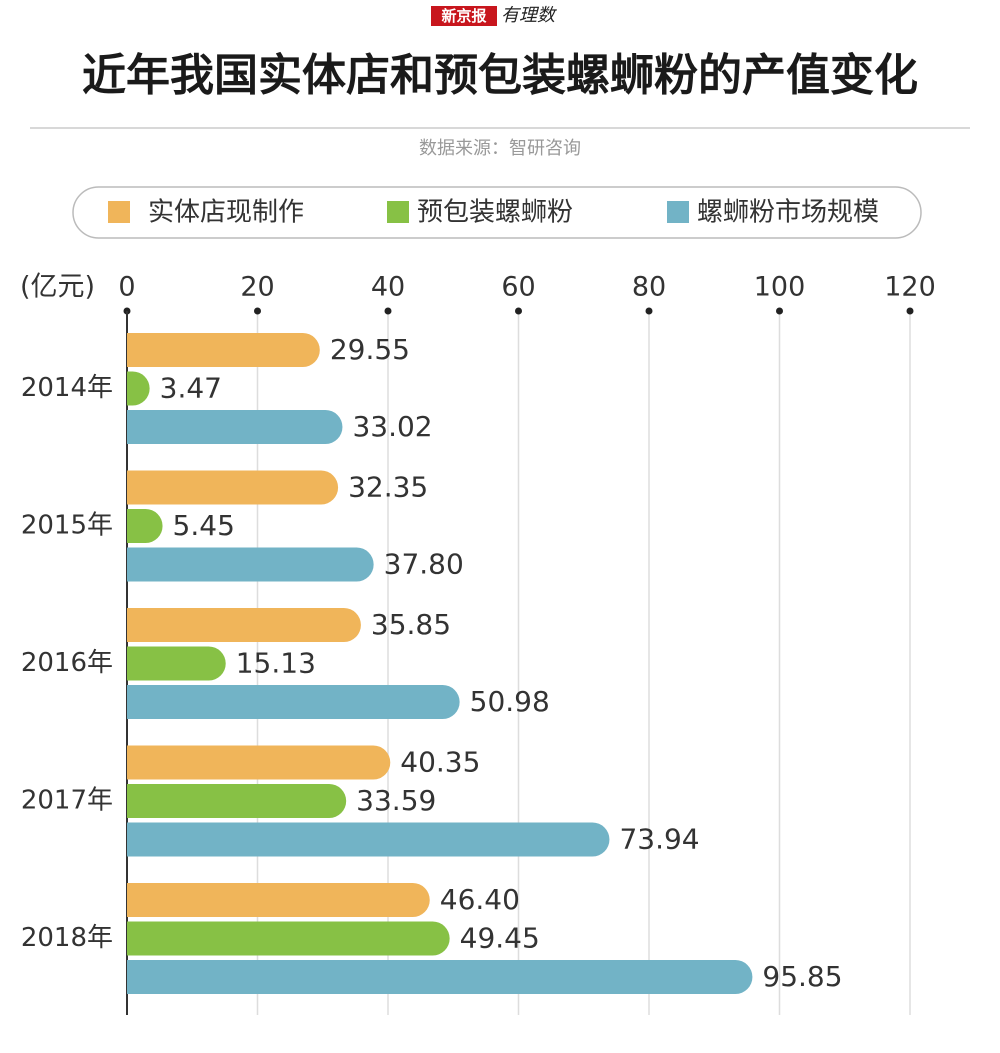  What do you see at coordinates (126, 287) in the screenshot?
I see `x-tick-label: 0` at bounding box center [126, 287].